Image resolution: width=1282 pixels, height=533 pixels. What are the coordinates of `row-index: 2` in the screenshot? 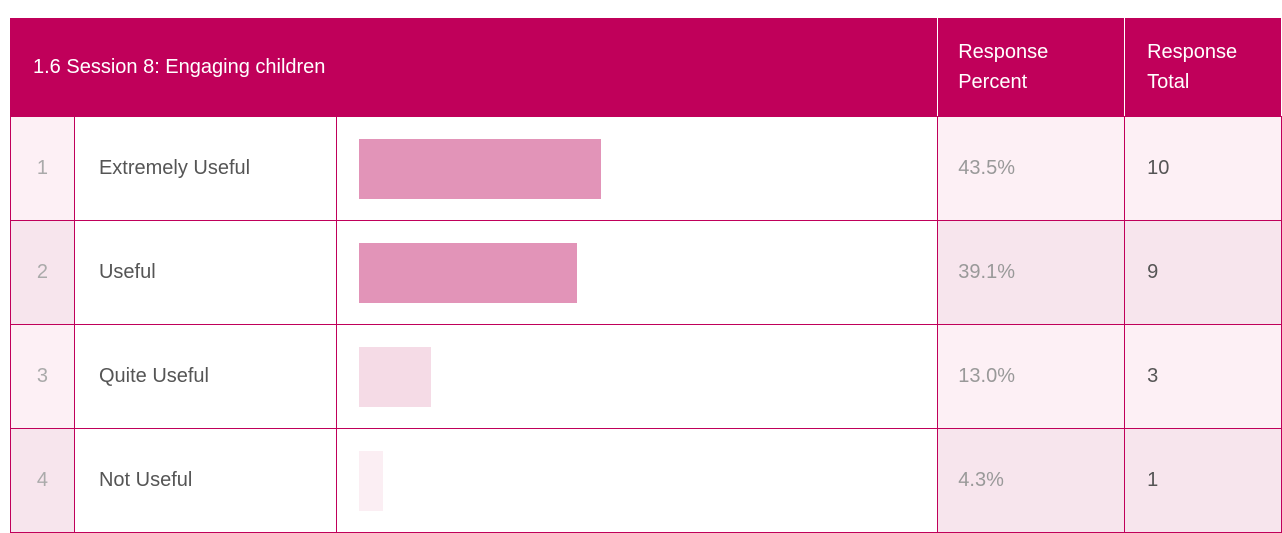 It's located at (43, 272).